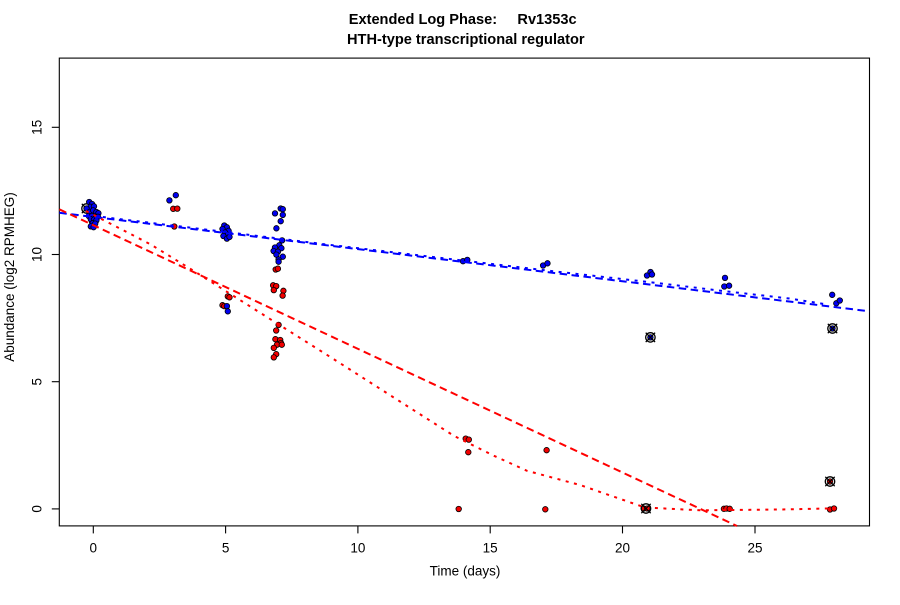  Describe the element at coordinates (622, 548) in the screenshot. I see `svg-text: 20` at that location.